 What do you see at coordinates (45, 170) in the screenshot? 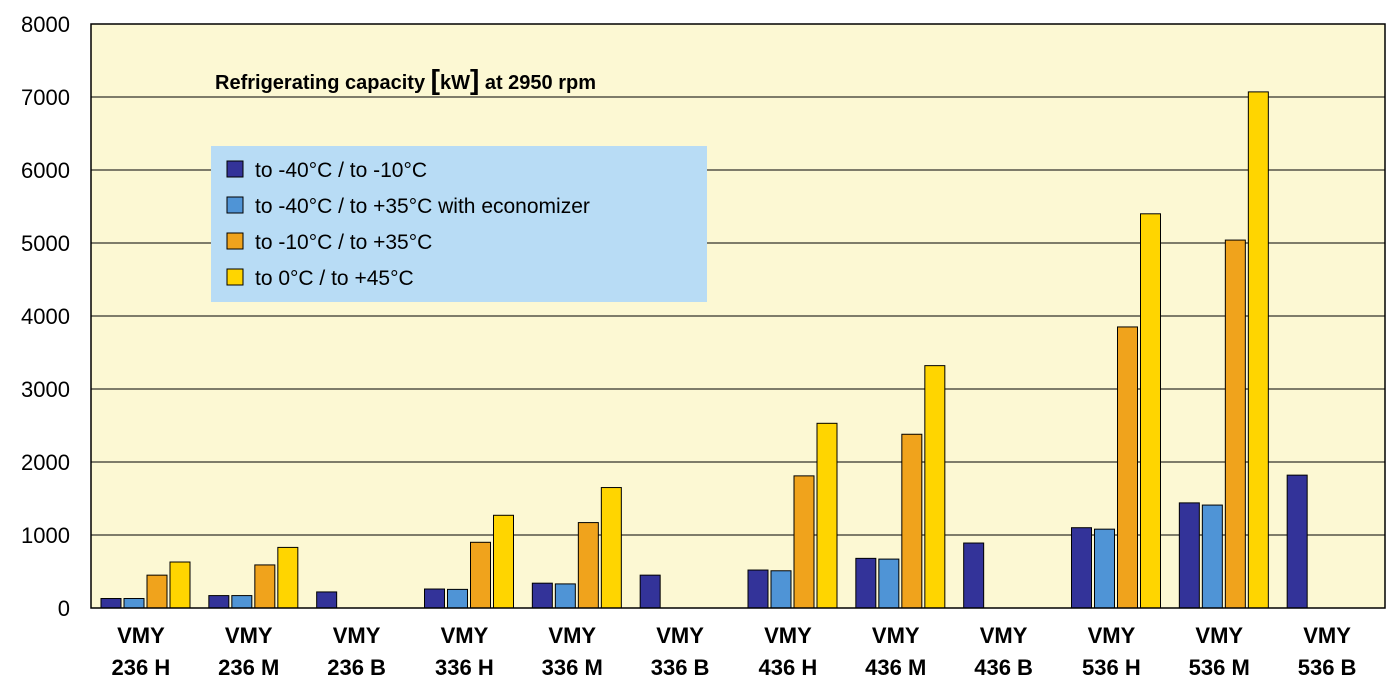
I see `y-tick-label: 6000` at bounding box center [45, 170].